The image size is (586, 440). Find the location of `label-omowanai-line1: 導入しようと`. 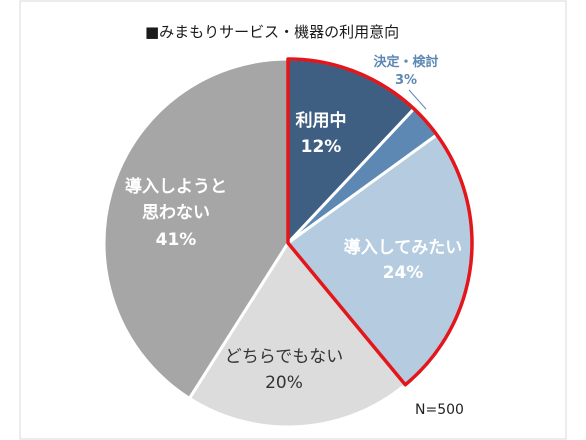

label-omowanai-line1: 導入しようと is located at coordinates (176, 186).